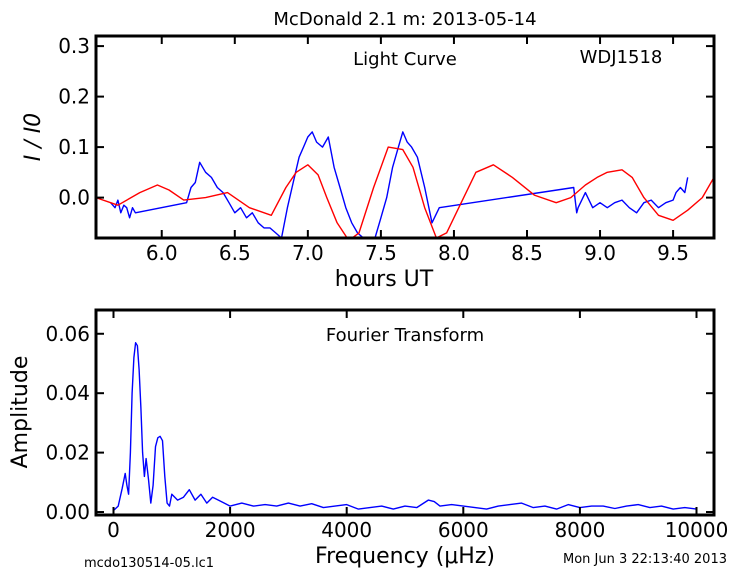 This screenshot has height=581, width=742. What do you see at coordinates (600, 253) in the screenshot?
I see `light-curve-xtick-label: 9.0` at bounding box center [600, 253].